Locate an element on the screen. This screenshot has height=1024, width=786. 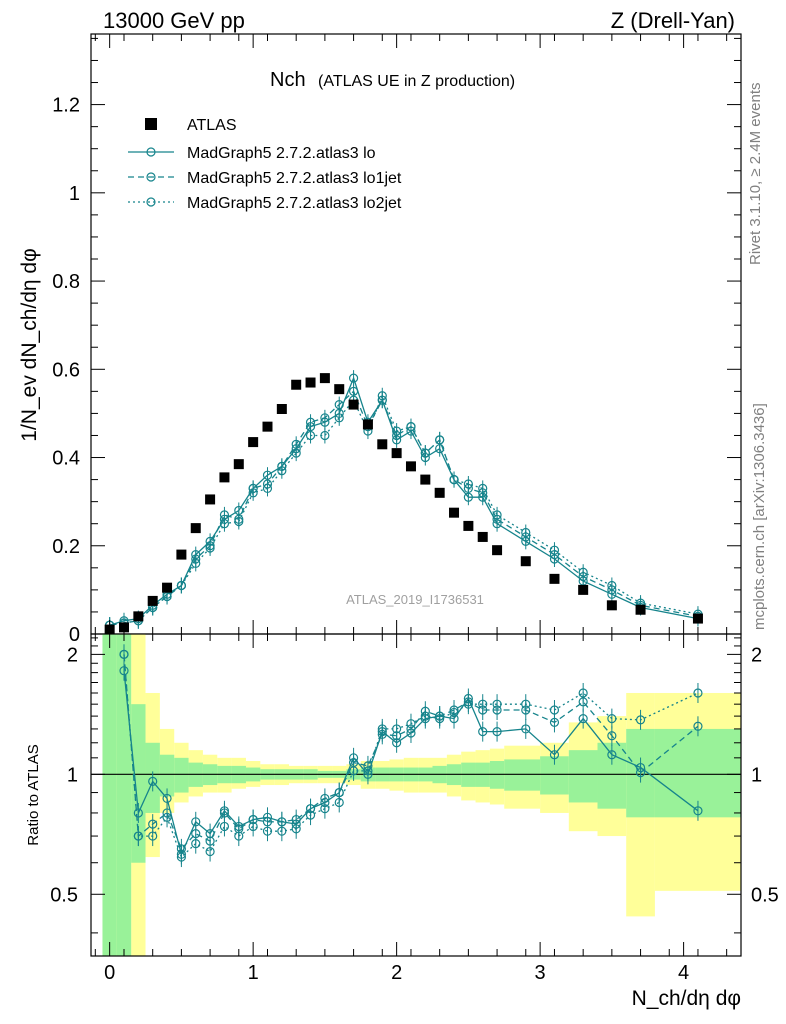
y-axis-label-ratio: Ratio to ATLAS is located at coordinates (33, 794).